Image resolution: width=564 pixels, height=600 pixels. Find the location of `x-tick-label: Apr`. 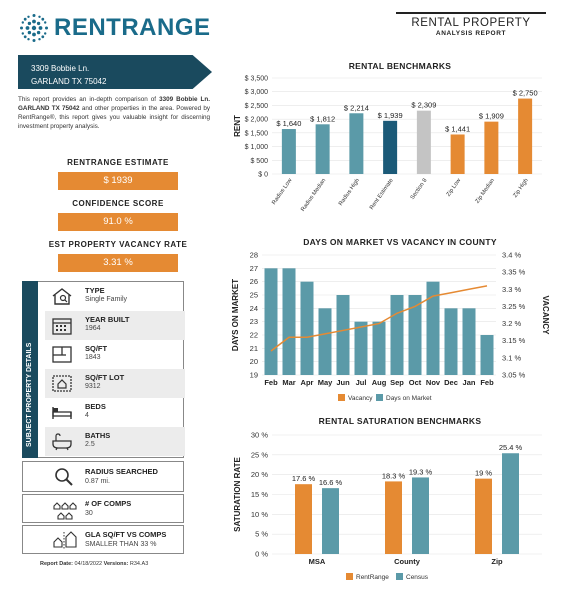

x-tick-label: Apr is located at coordinates (307, 382).